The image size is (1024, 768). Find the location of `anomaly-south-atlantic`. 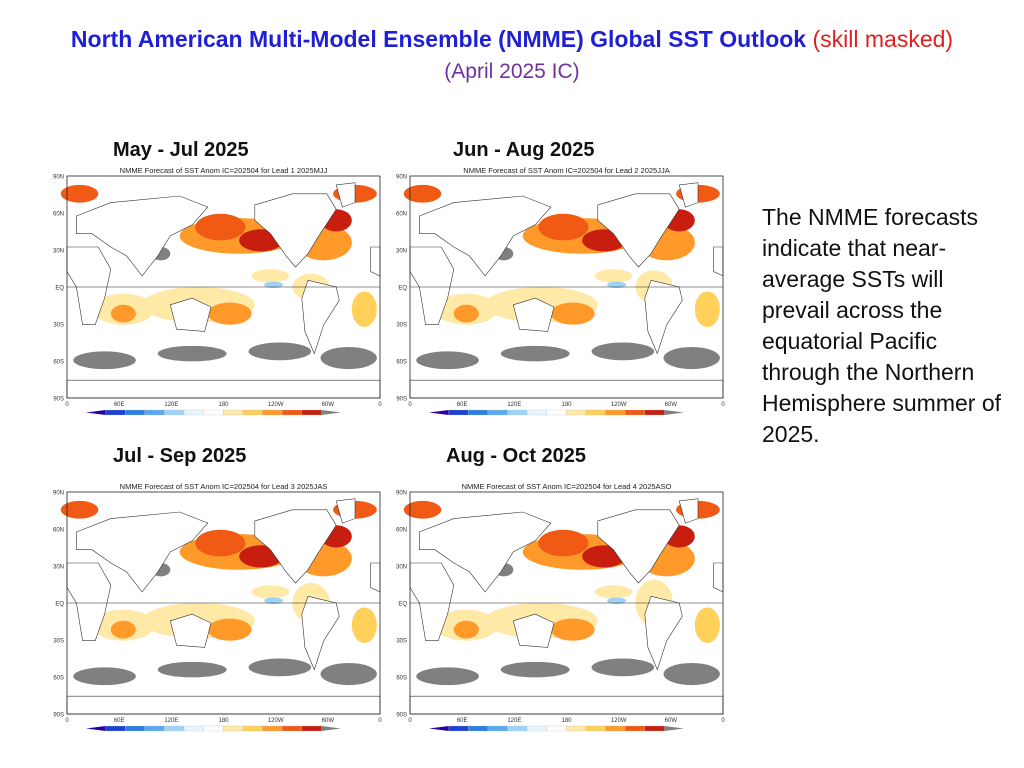

anomaly-south-atlantic is located at coordinates (707, 309).